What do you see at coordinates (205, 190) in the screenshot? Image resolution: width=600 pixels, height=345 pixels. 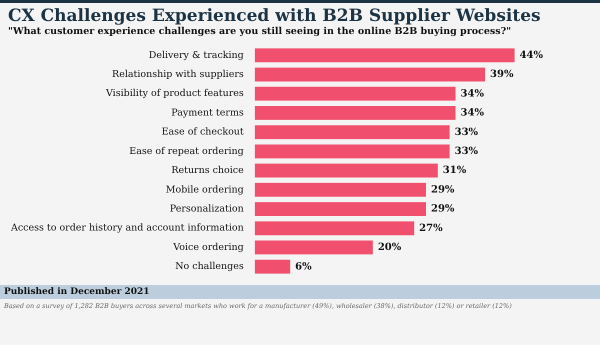 I see `y-tick-label: Mobile ordering` at bounding box center [205, 190].